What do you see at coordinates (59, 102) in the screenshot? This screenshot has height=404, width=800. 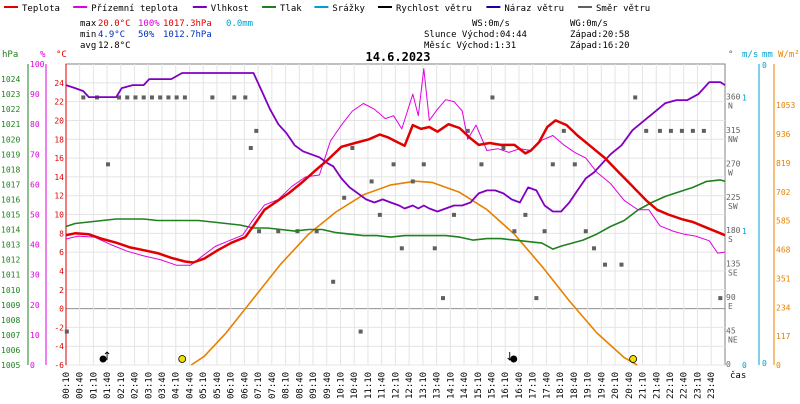 I see `temp-tick-label: 22` at bounding box center [59, 102].